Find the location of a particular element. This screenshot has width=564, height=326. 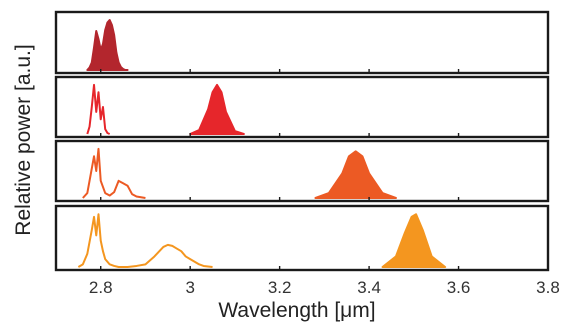

x-tick-label: 3.2 is located at coordinates (280, 287).